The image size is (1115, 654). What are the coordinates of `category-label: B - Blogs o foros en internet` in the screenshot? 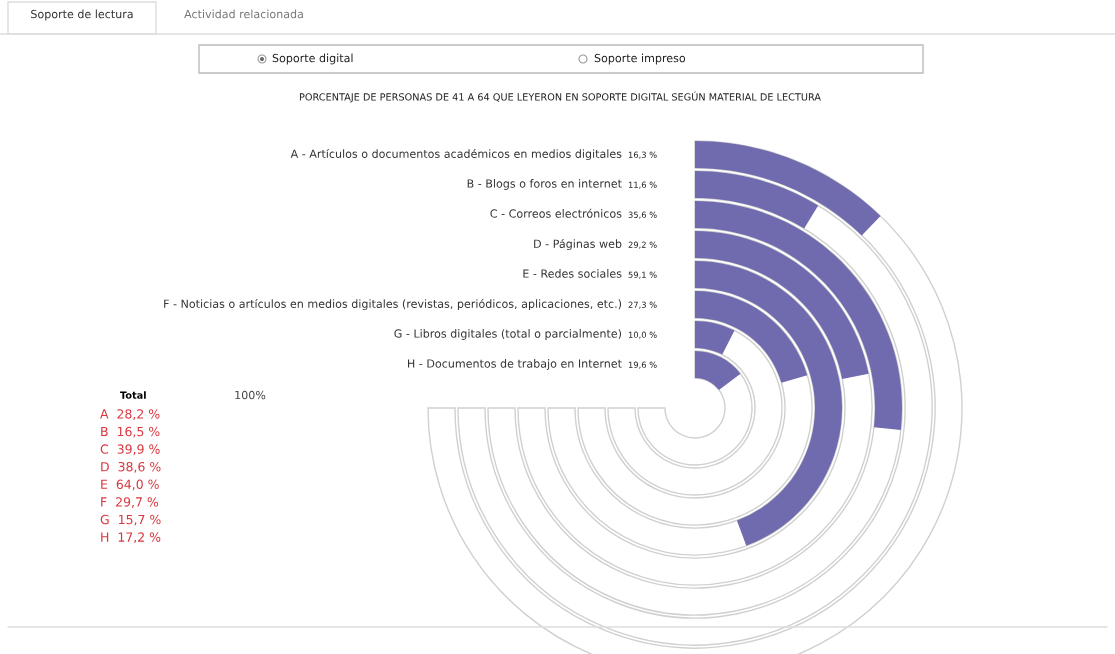 It's located at (544, 184).